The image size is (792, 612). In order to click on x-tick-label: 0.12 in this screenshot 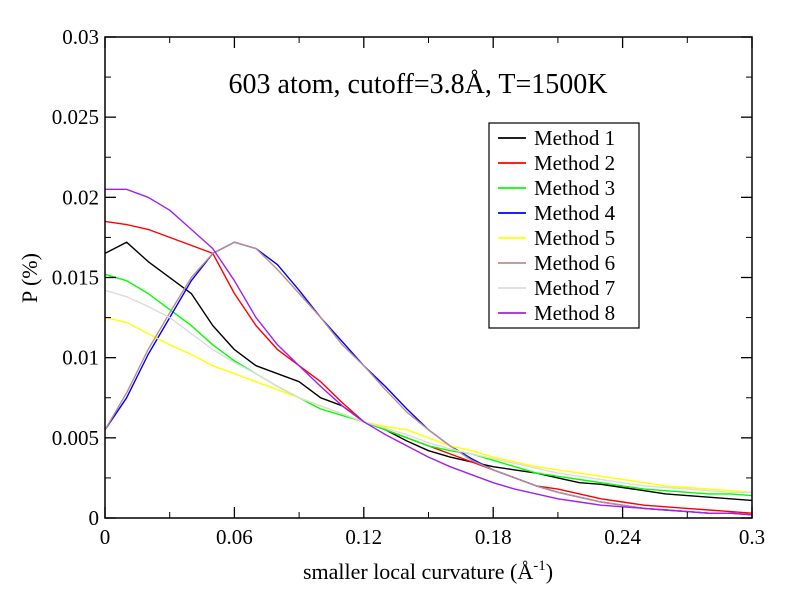, I will do `click(363, 537)`.